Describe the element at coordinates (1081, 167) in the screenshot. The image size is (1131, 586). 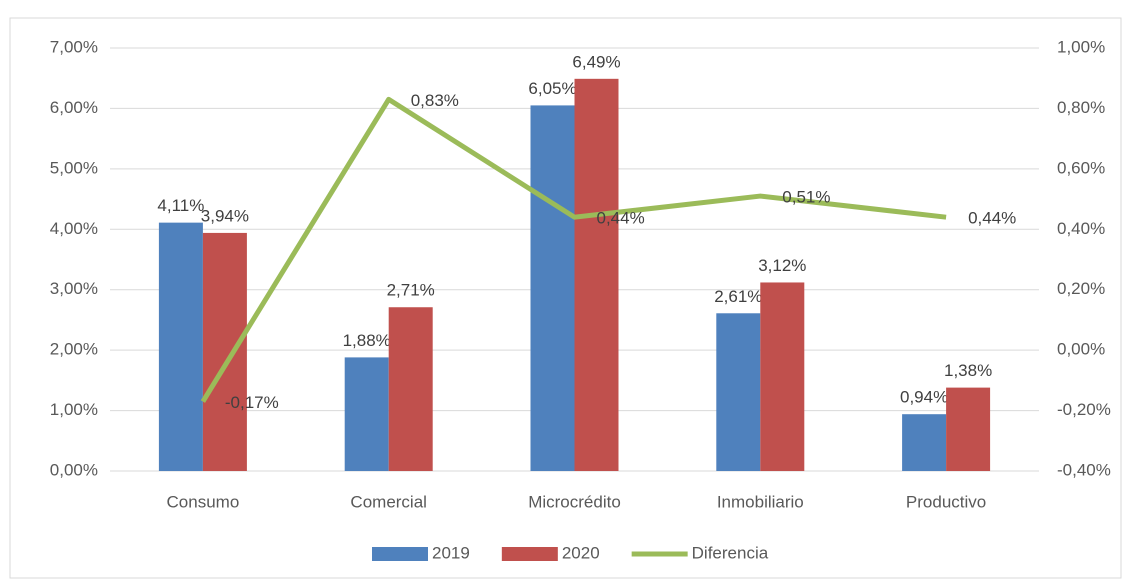
I see `y2-tick-label: 0,60%` at that location.